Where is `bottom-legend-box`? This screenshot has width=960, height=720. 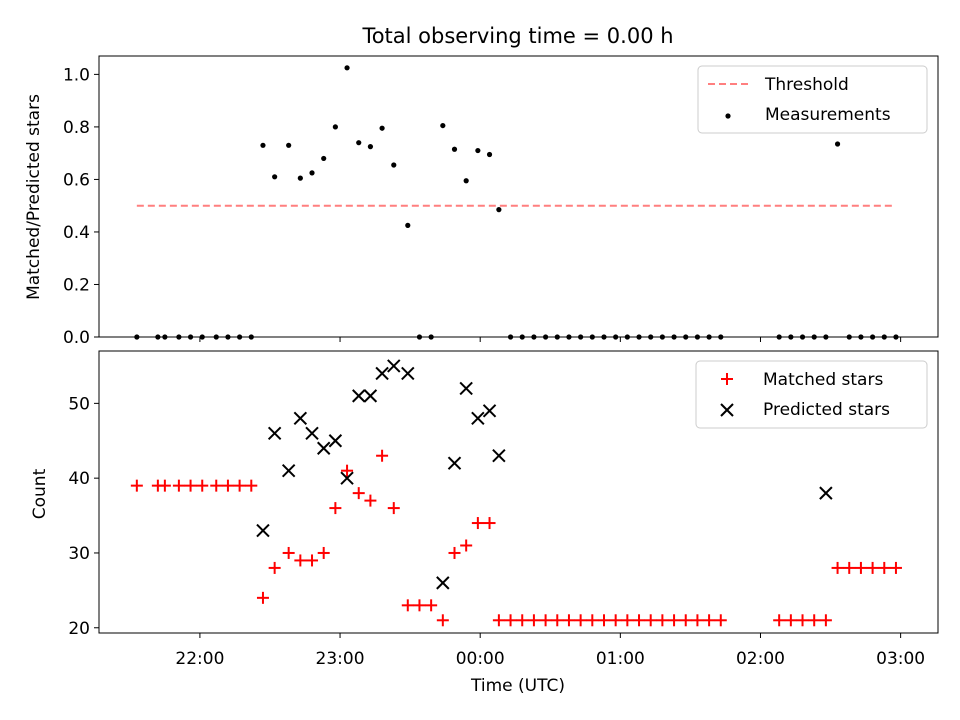
bottom-legend-box is located at coordinates (811, 394).